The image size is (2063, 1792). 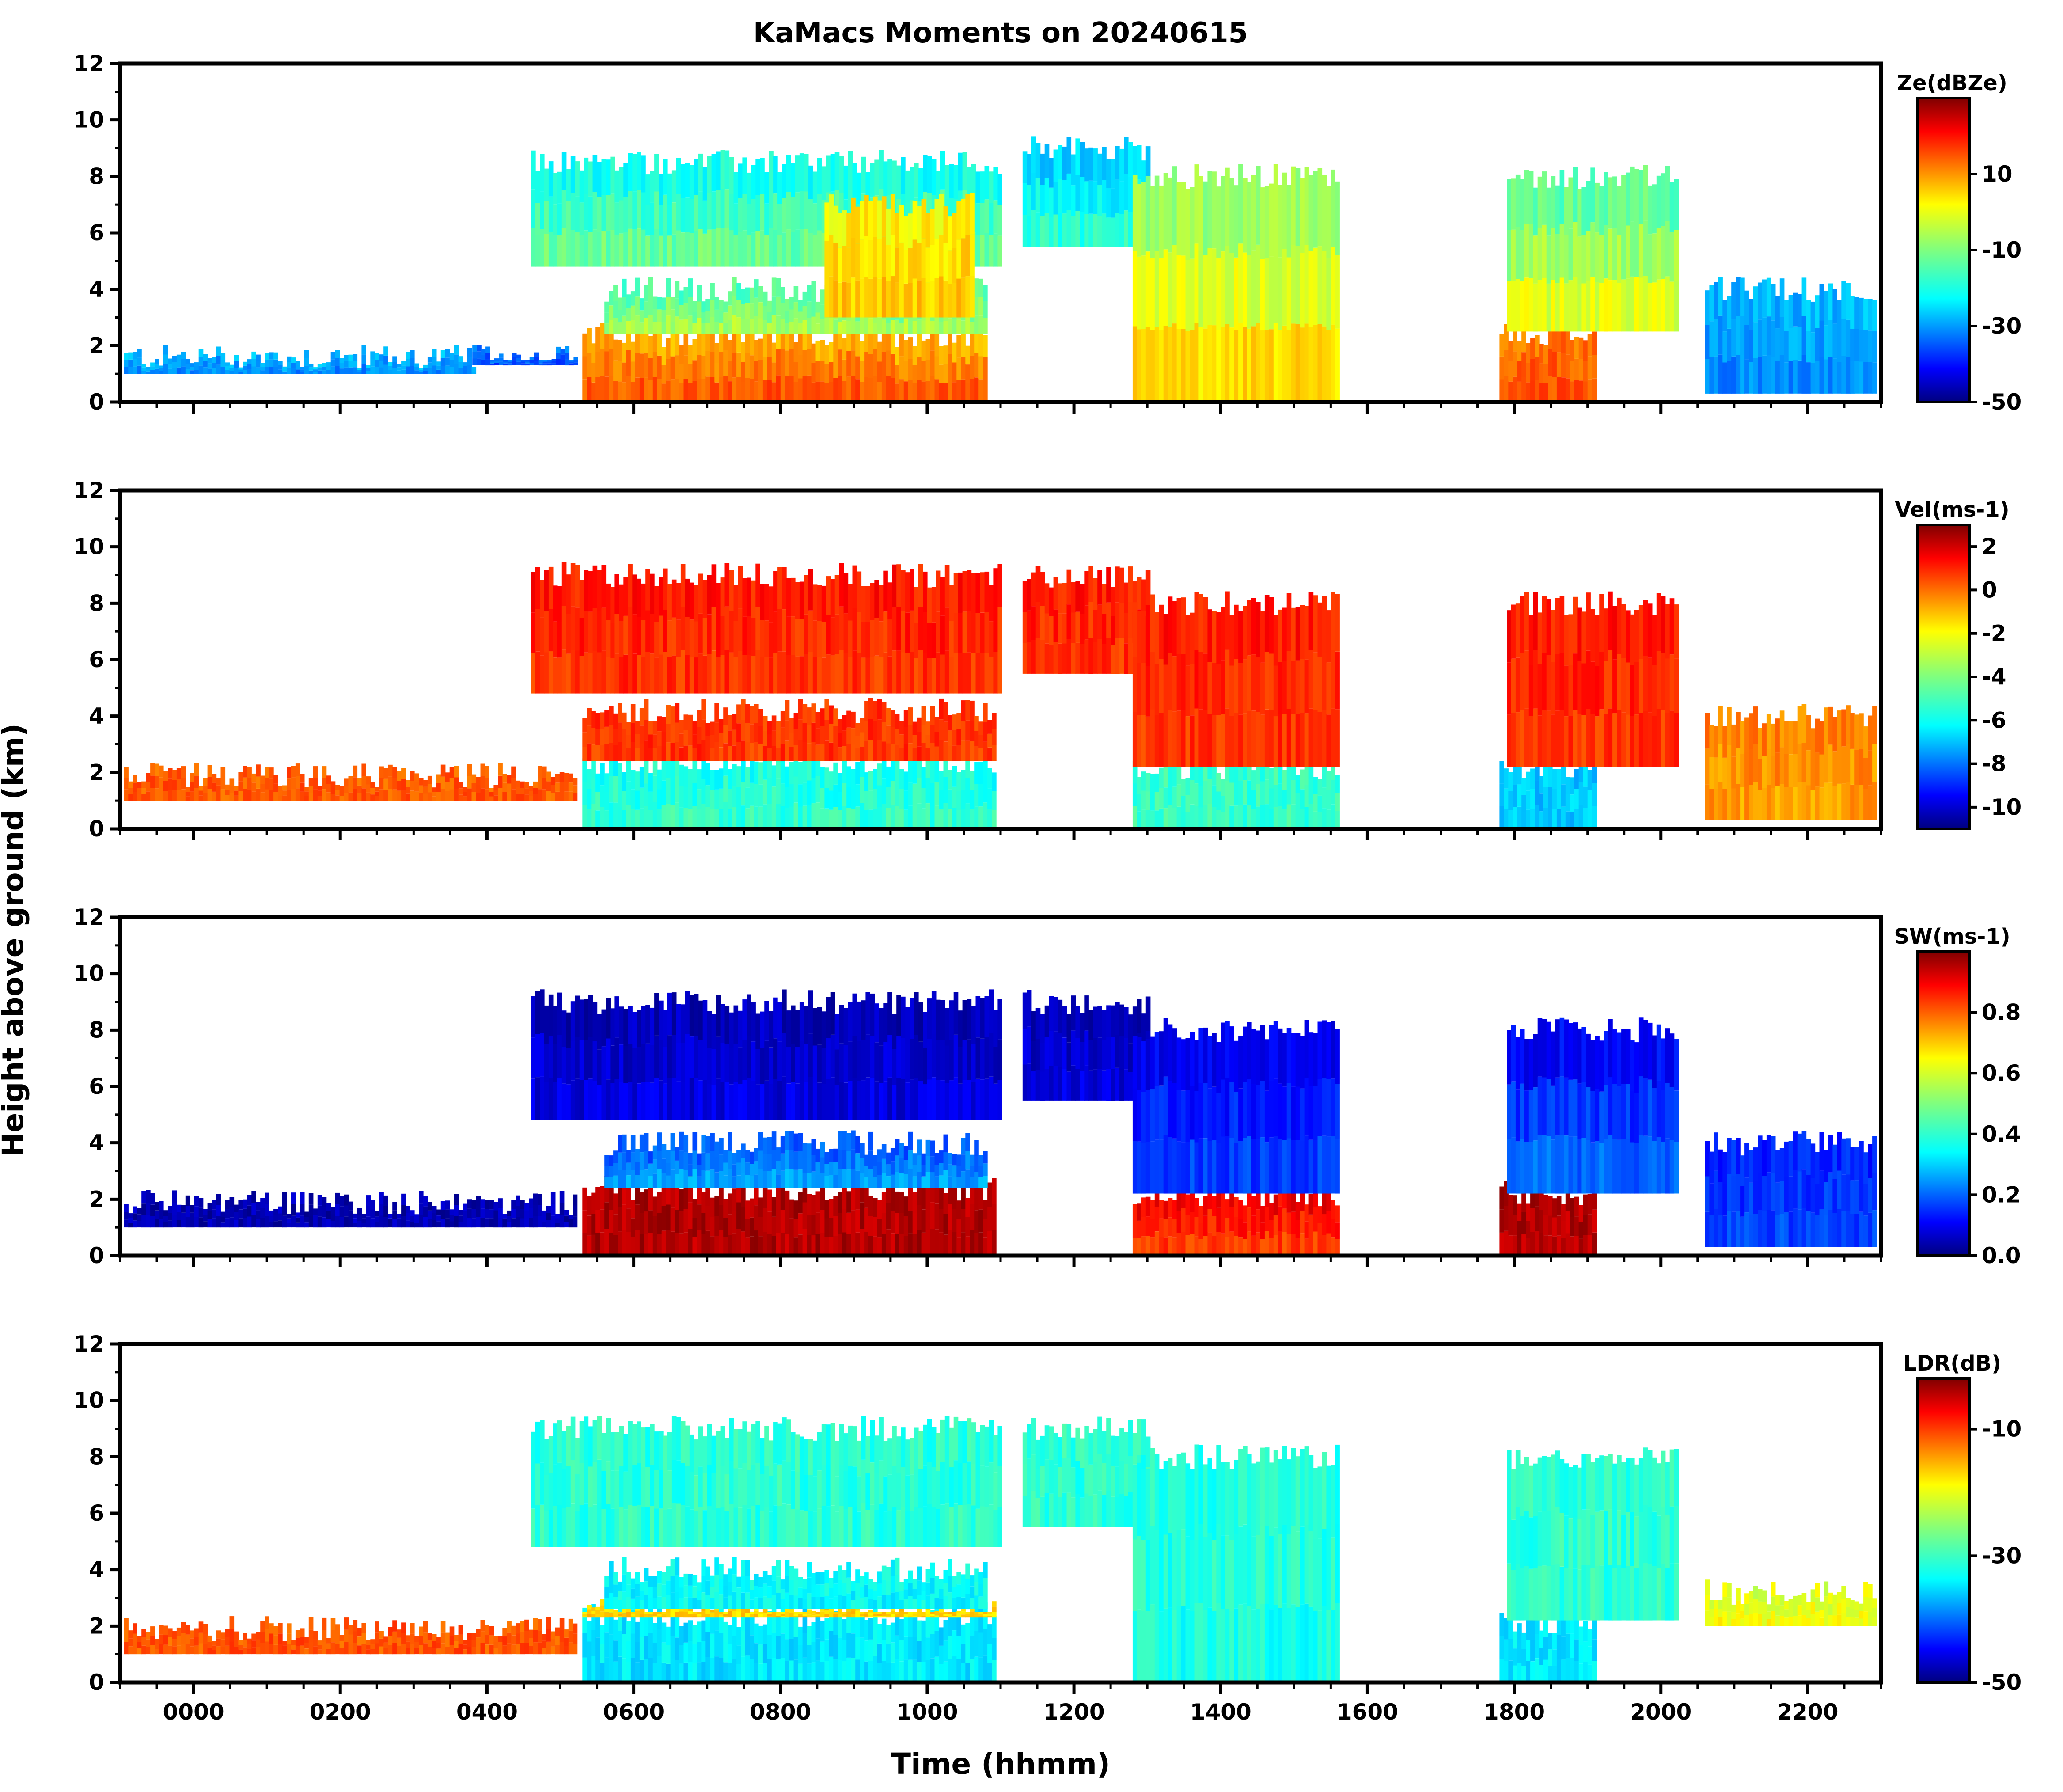 What do you see at coordinates (88, 64) in the screenshot?
I see `y-tick-label: 12` at bounding box center [88, 64].